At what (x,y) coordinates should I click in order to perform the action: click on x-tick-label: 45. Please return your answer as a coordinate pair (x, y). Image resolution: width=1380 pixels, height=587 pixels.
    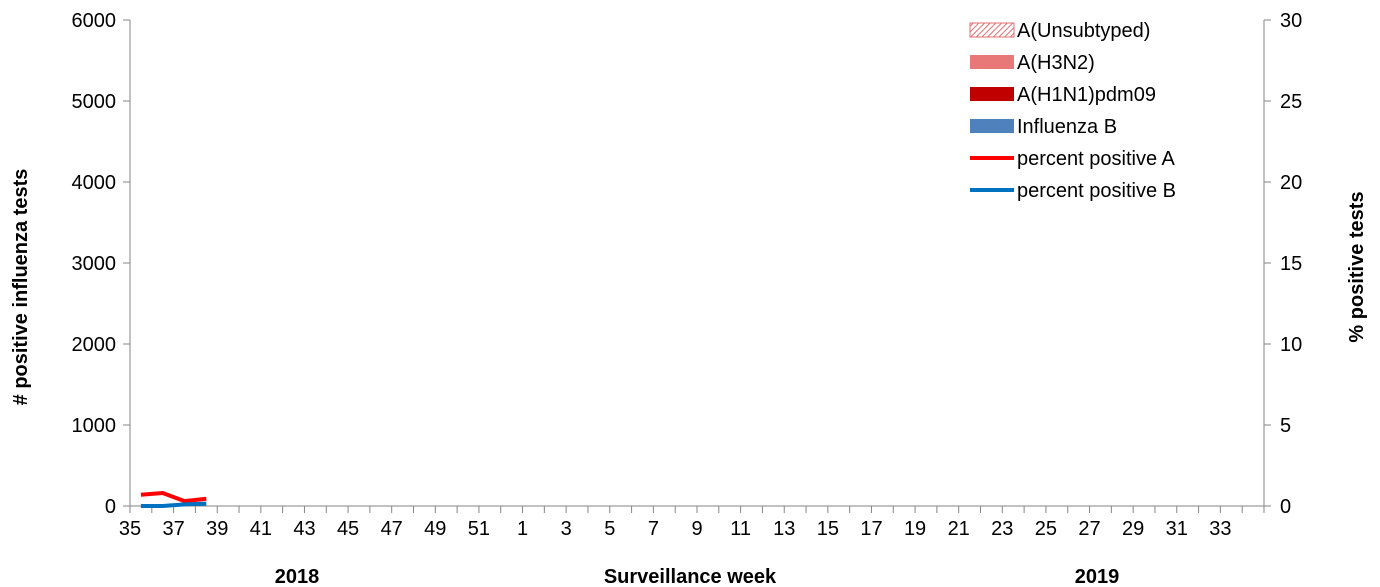
    Looking at the image, I should click on (348, 529).